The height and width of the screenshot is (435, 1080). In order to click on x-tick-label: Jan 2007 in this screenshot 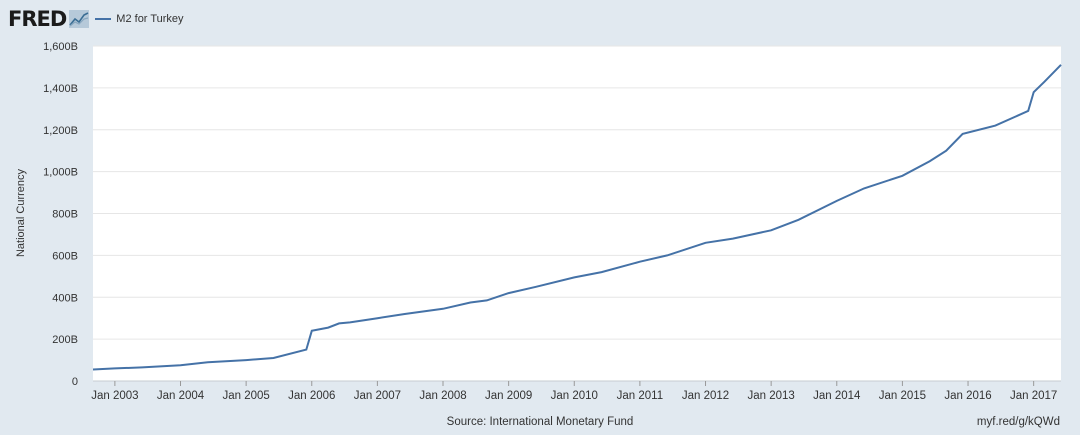, I will do `click(377, 396)`.